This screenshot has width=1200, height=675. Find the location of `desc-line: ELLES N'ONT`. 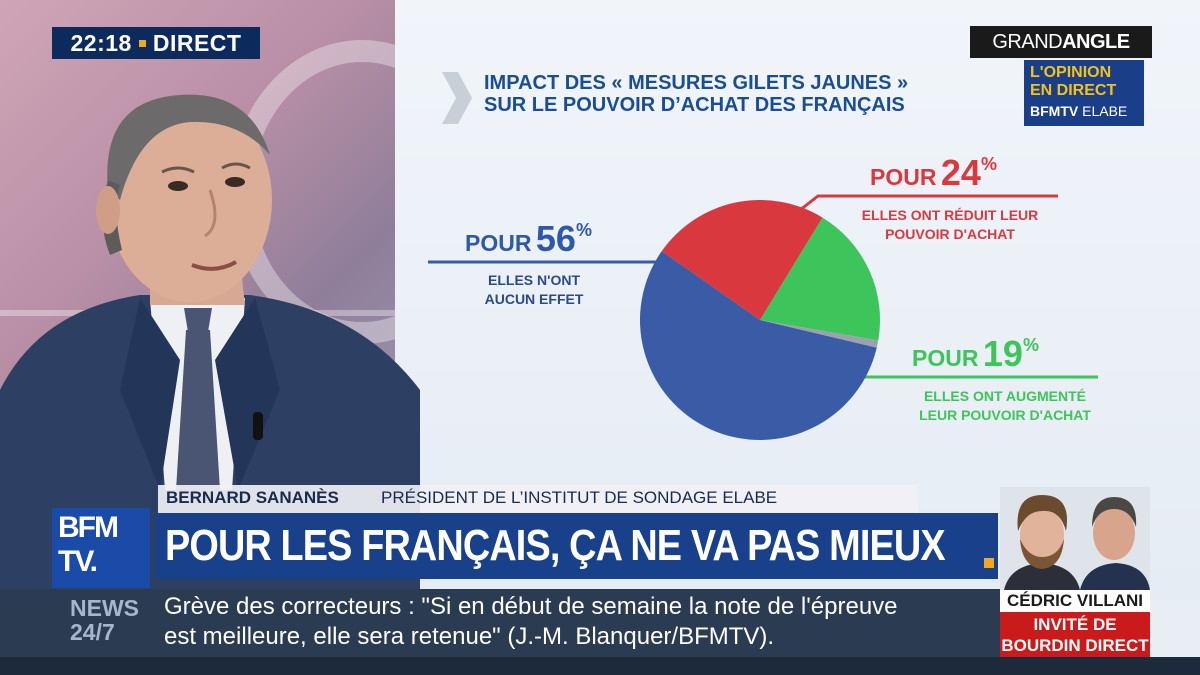

desc-line: ELLES N'ONT is located at coordinates (534, 280).